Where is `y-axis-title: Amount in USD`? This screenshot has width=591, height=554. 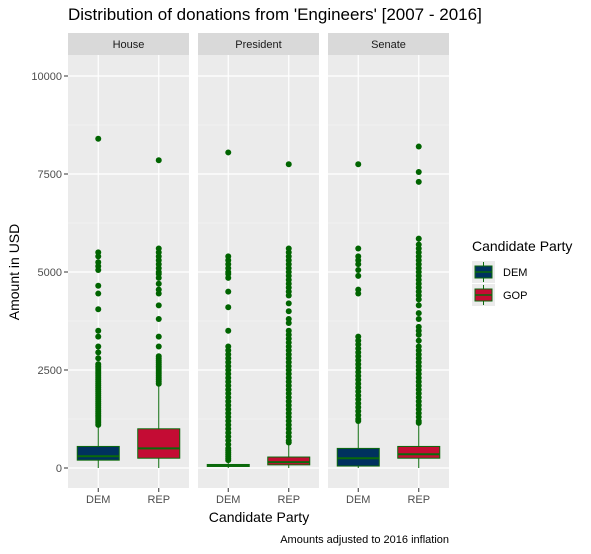
y-axis-title: Amount in USD is located at coordinates (14, 272).